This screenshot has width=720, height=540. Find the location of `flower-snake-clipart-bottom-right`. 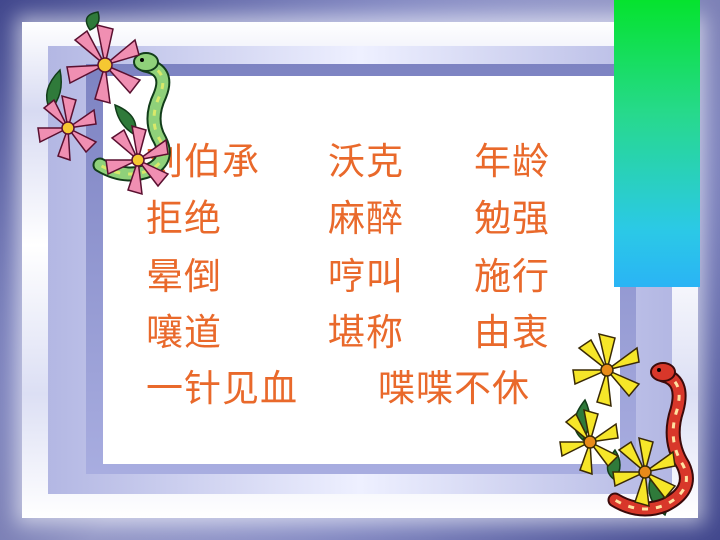

flower-snake-clipart-bottom-right is located at coordinates (626, 424).